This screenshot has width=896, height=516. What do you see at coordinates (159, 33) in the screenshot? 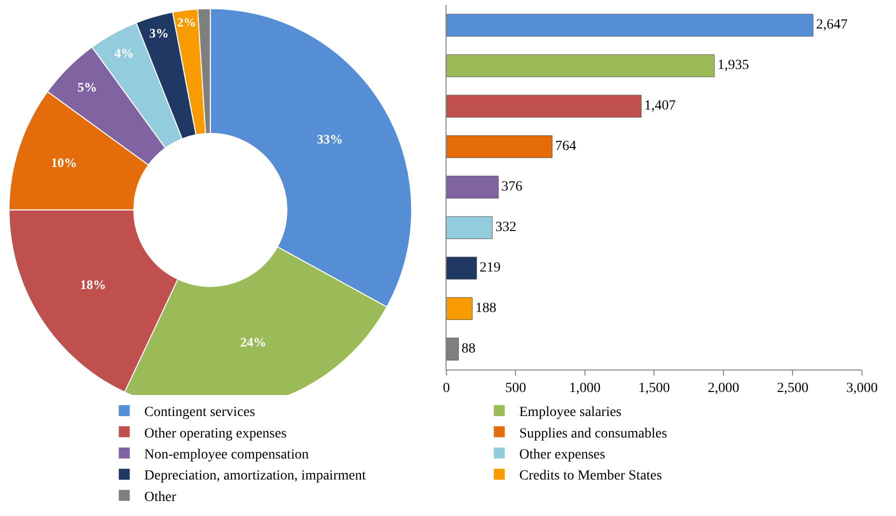
I see `data-label: 3%` at bounding box center [159, 33].